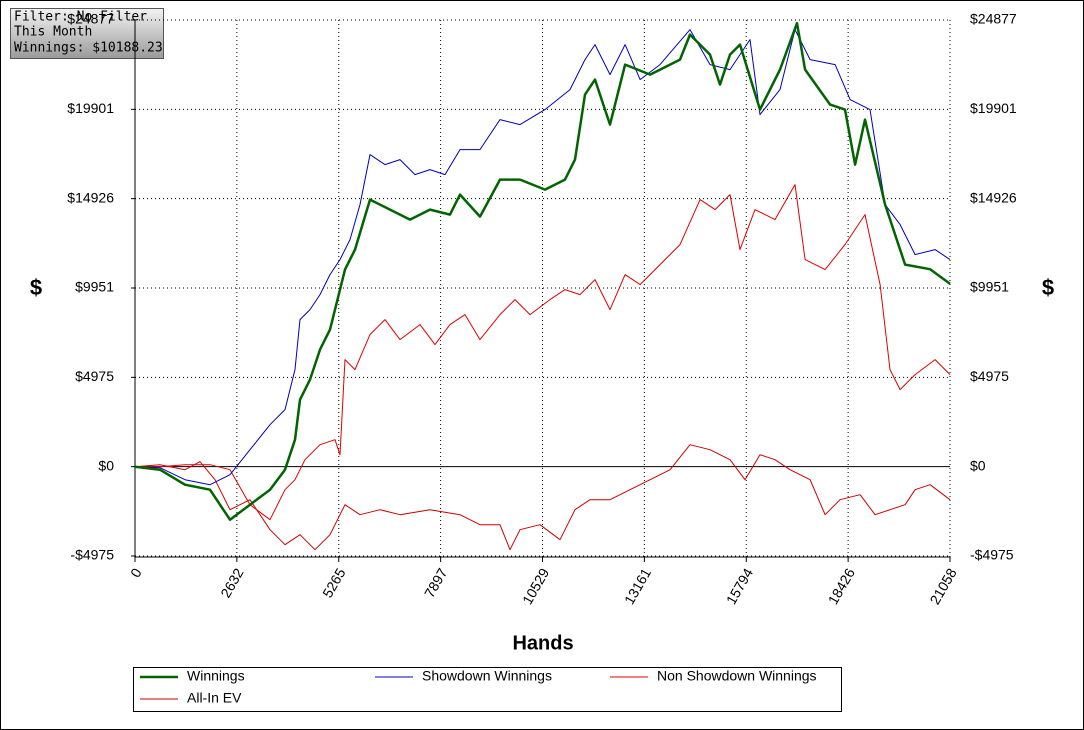 The height and width of the screenshot is (730, 1084). Describe the element at coordinates (993, 108) in the screenshot. I see `y2-tick-label: $19901` at that location.